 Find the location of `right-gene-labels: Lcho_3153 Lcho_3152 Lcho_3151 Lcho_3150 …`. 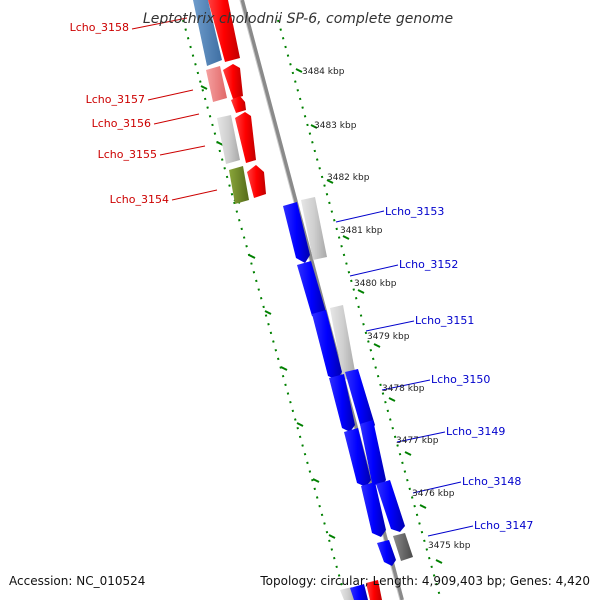

right-gene-labels: Lcho_3153 Lcho_3152 Lcho_3151 Lcho_3150 … is located at coordinates (459, 368).